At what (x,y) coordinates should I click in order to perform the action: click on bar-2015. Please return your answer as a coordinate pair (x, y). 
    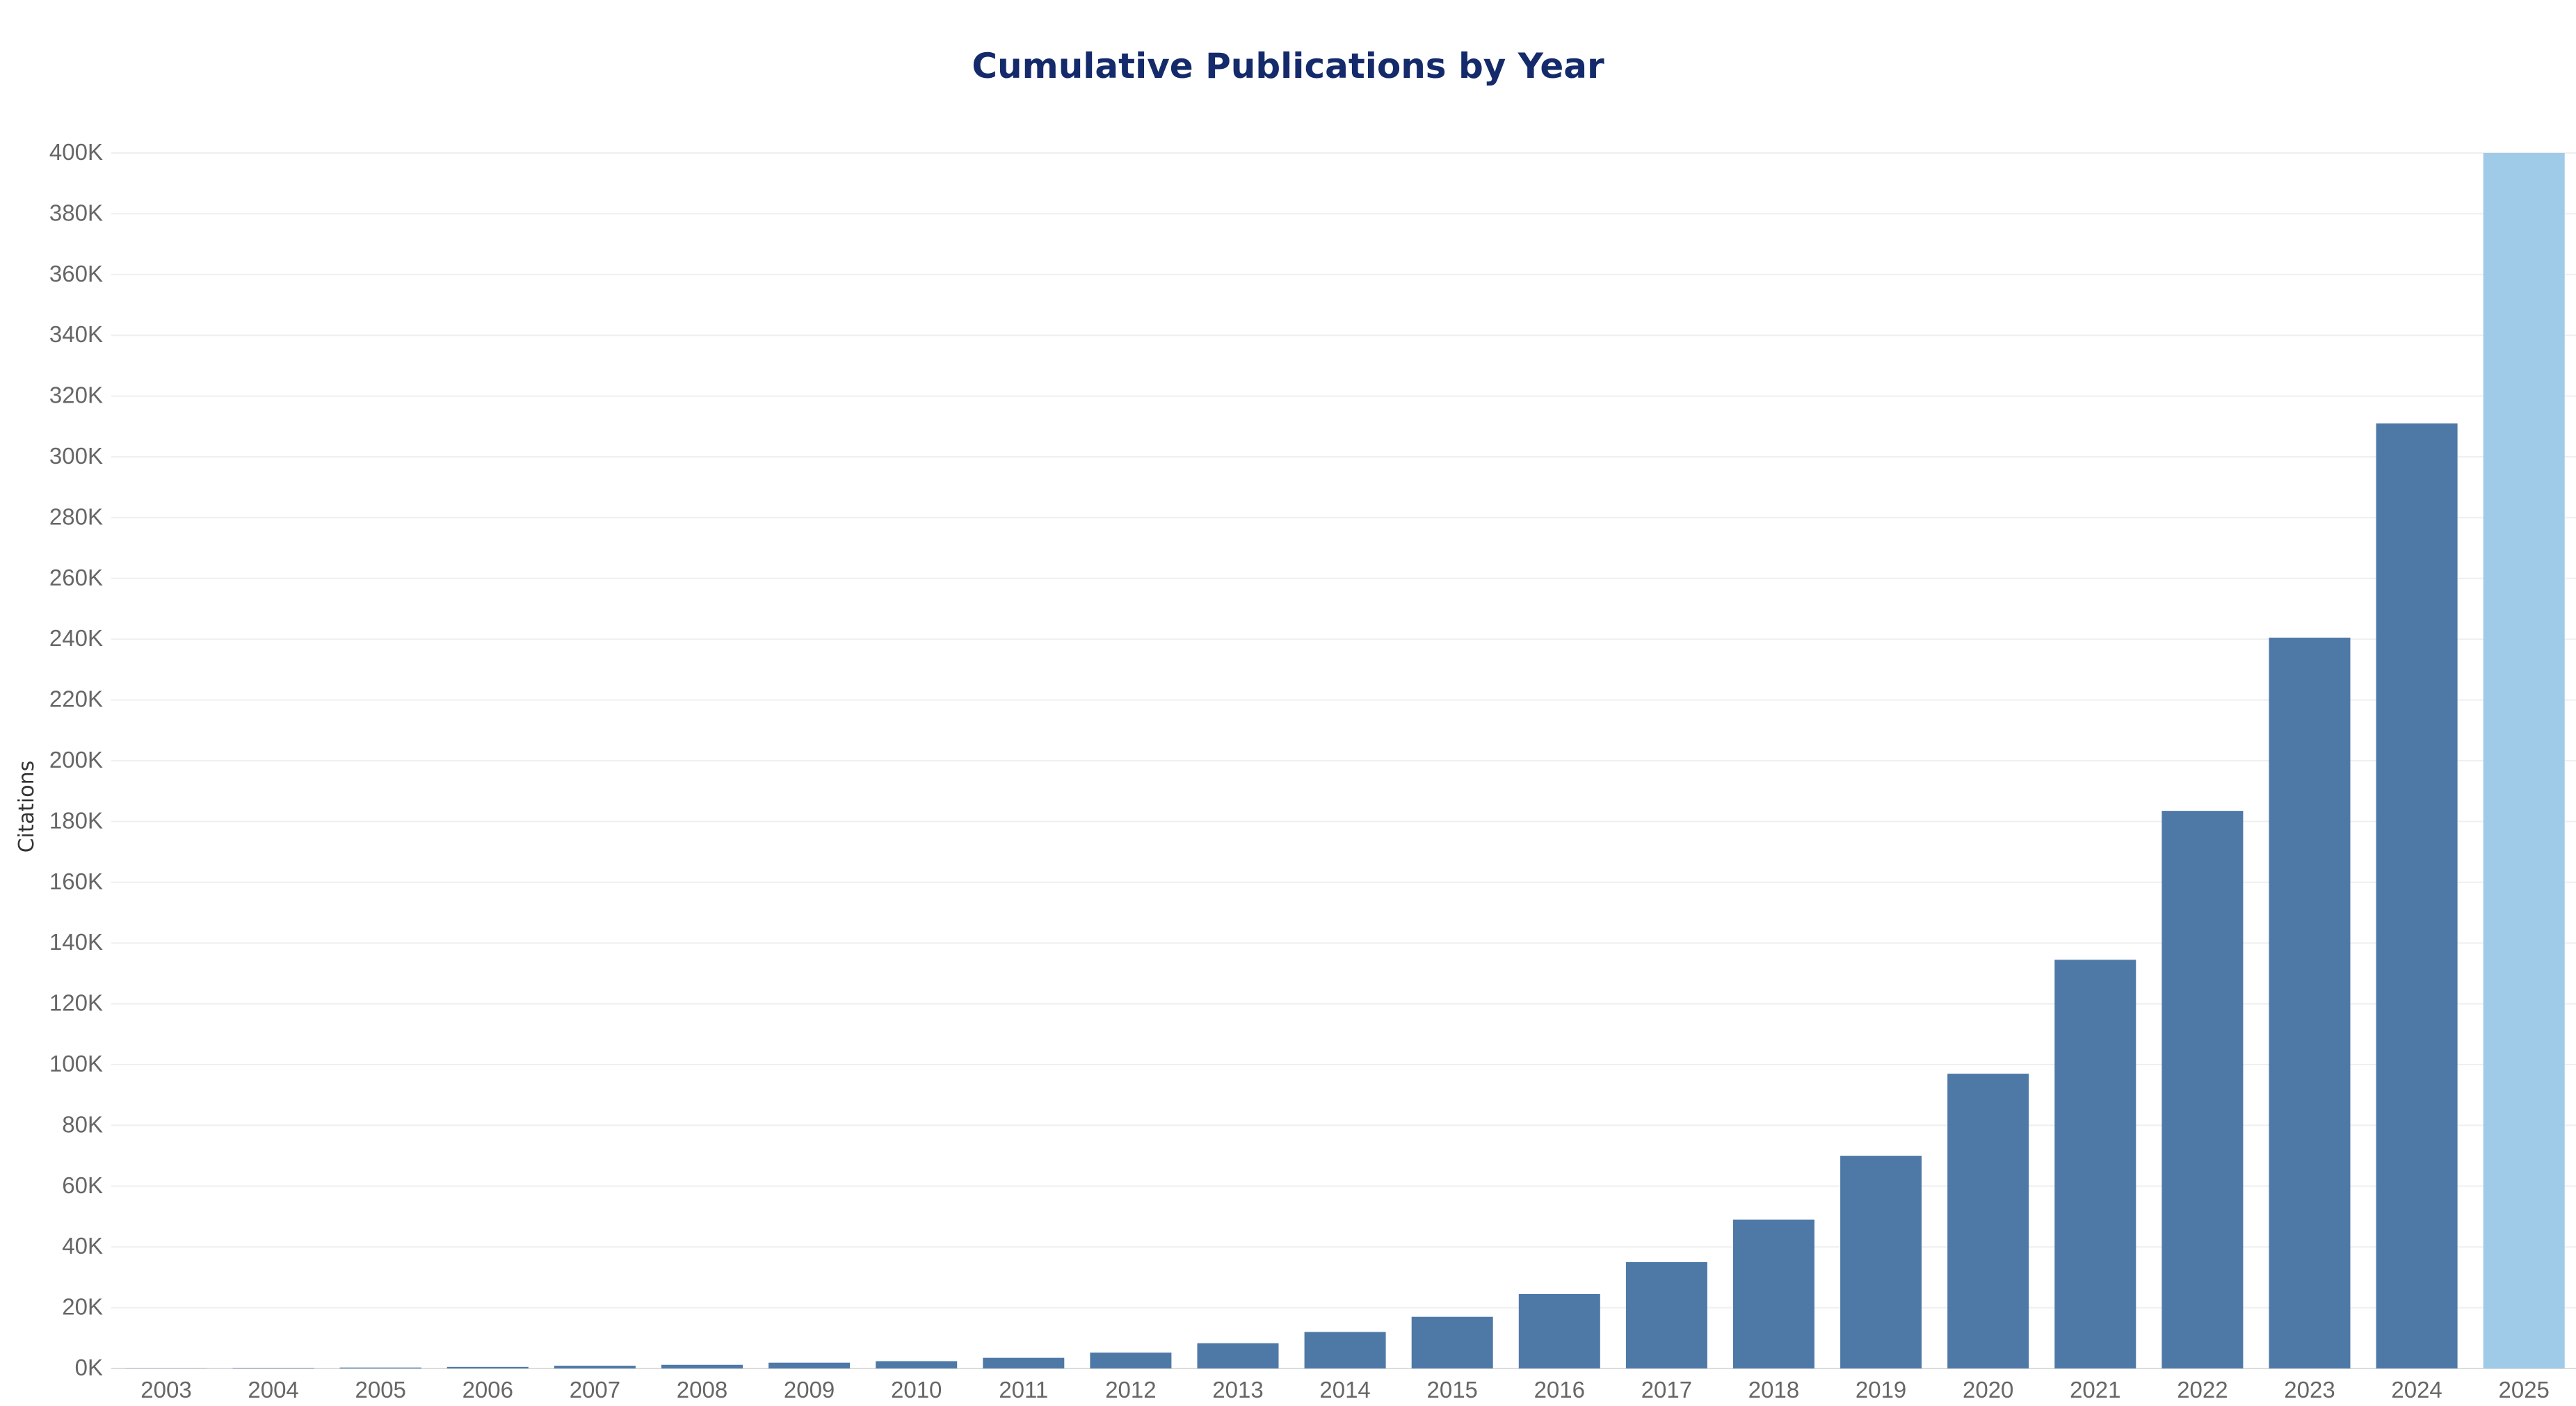
    Looking at the image, I should click on (1452, 1342).